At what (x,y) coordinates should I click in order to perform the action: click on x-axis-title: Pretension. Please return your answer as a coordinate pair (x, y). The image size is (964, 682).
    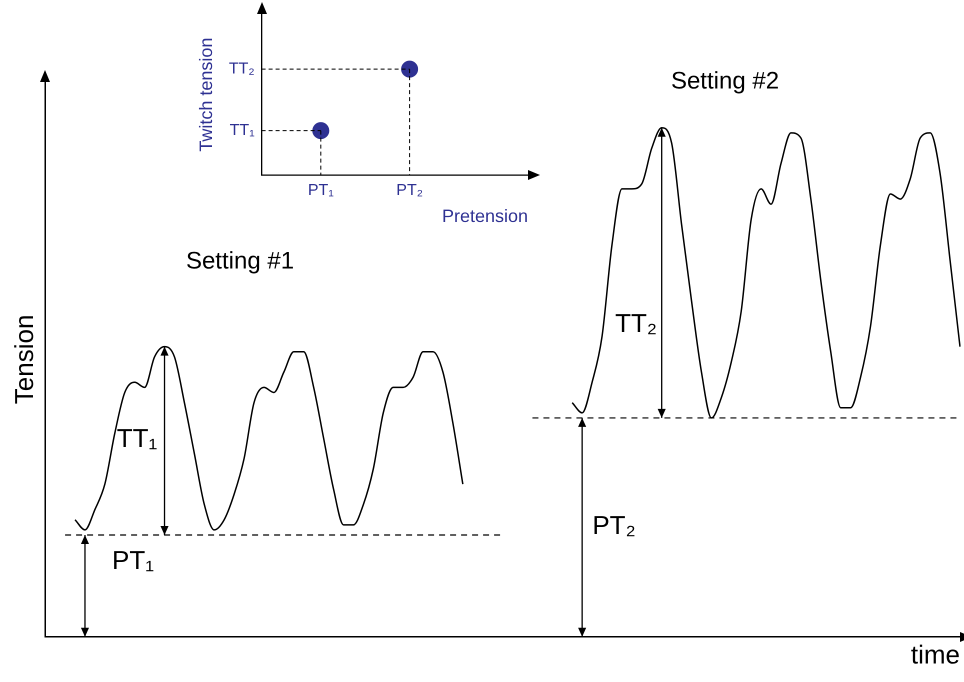
    Looking at the image, I should click on (485, 216).